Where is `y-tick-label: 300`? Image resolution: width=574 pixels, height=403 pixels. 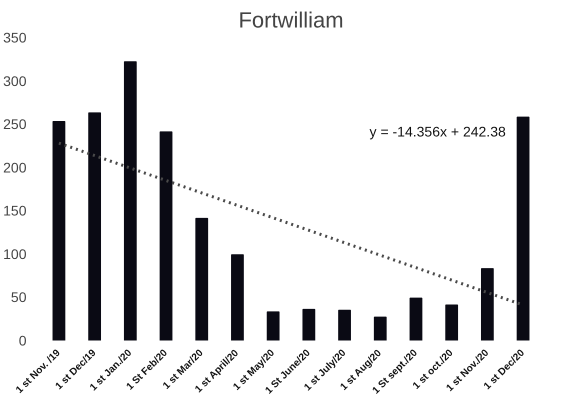
y-tick-label: 300 is located at coordinates (15, 80).